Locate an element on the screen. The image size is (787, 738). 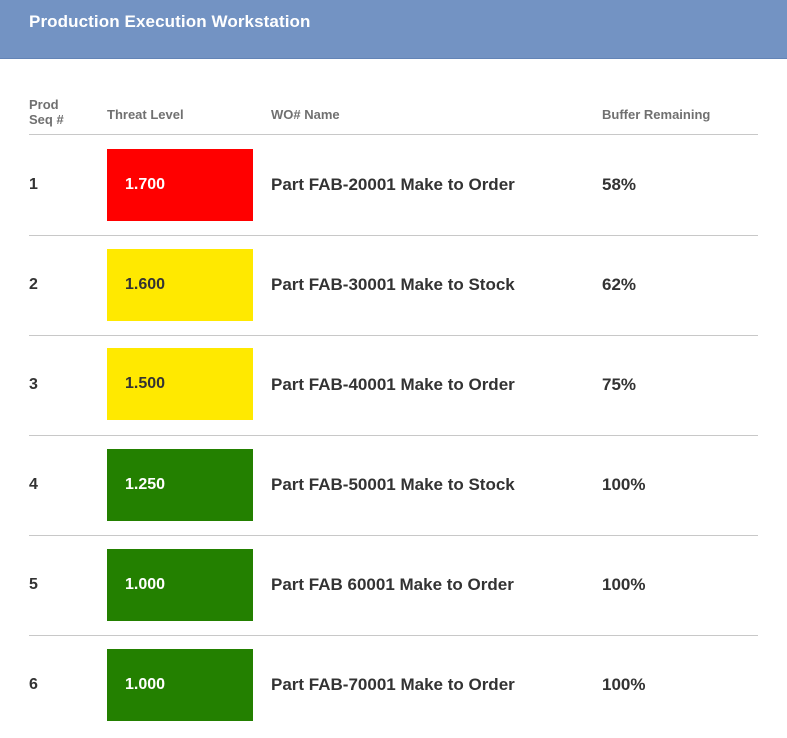
prod-seq-cell: 5 is located at coordinates (33, 584).